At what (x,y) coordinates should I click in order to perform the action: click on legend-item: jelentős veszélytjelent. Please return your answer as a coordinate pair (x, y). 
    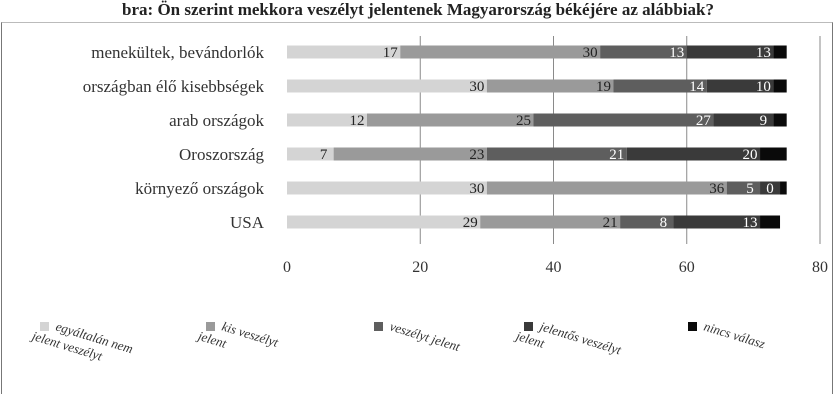
    Looking at the image, I should click on (567, 342).